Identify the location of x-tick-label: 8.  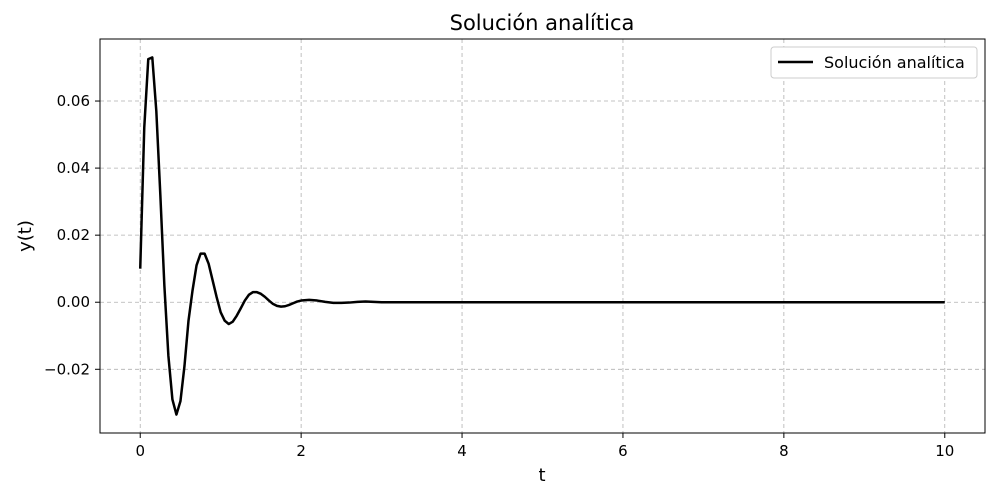
(784, 451).